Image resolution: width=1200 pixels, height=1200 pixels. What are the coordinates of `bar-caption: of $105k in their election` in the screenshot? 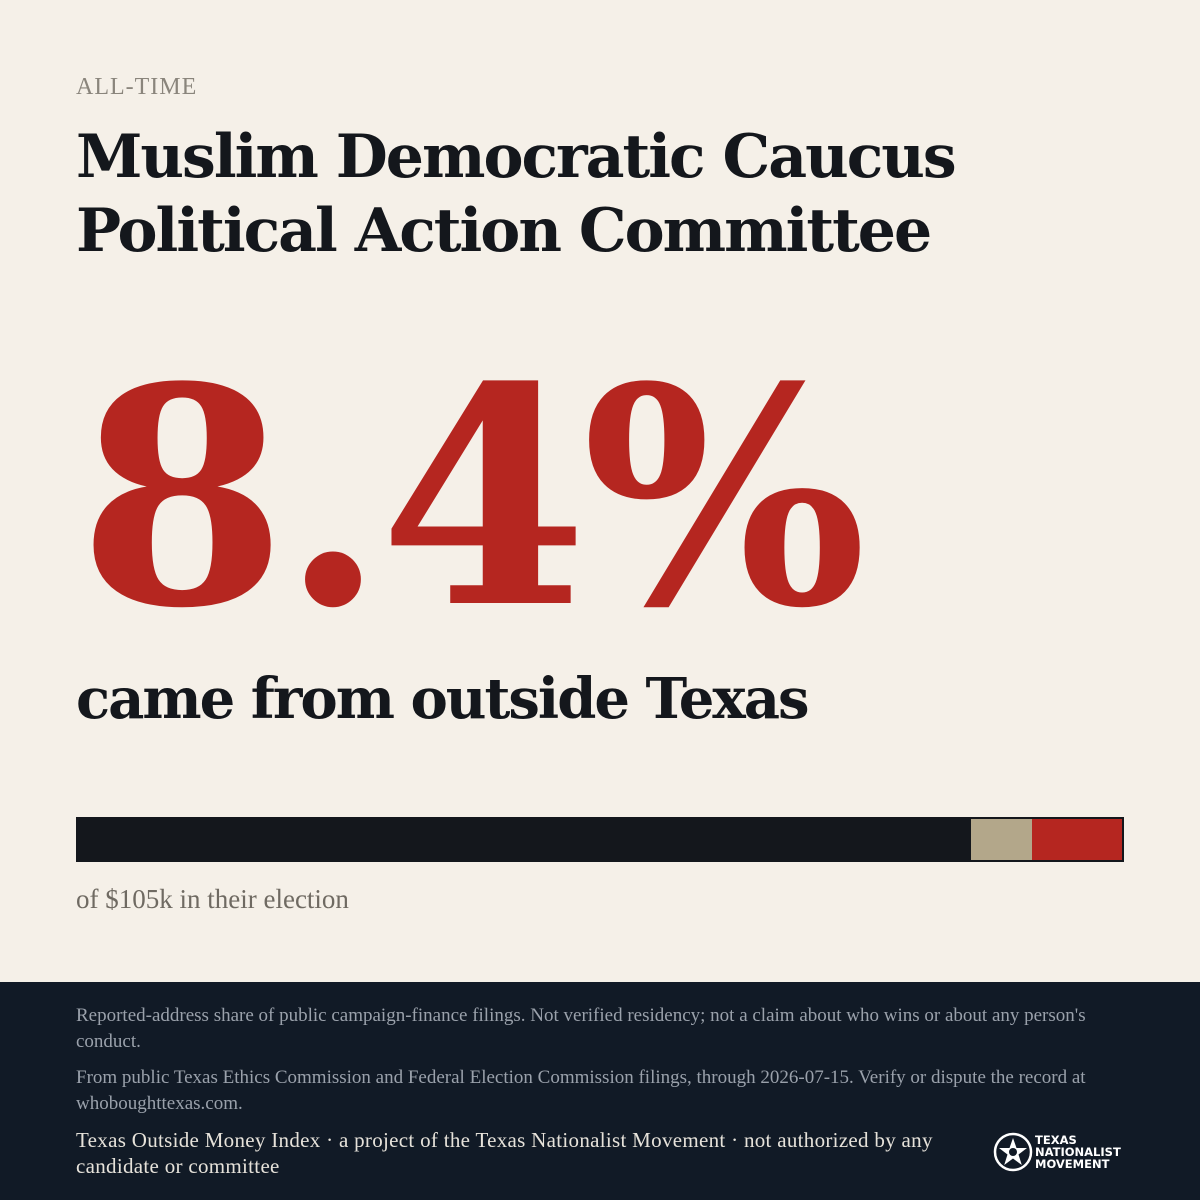 It's located at (212, 899).